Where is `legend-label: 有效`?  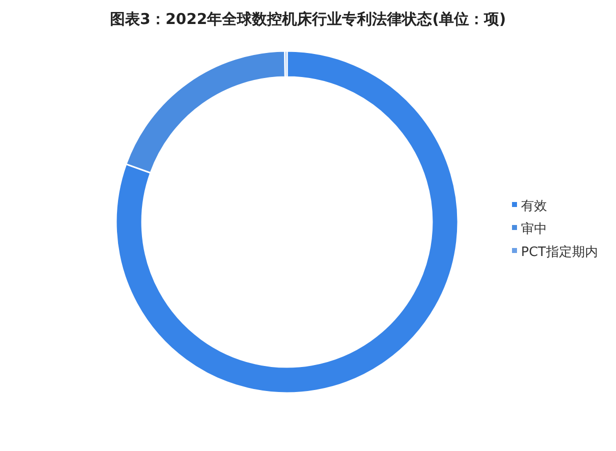 legend-label: 有效 is located at coordinates (534, 206).